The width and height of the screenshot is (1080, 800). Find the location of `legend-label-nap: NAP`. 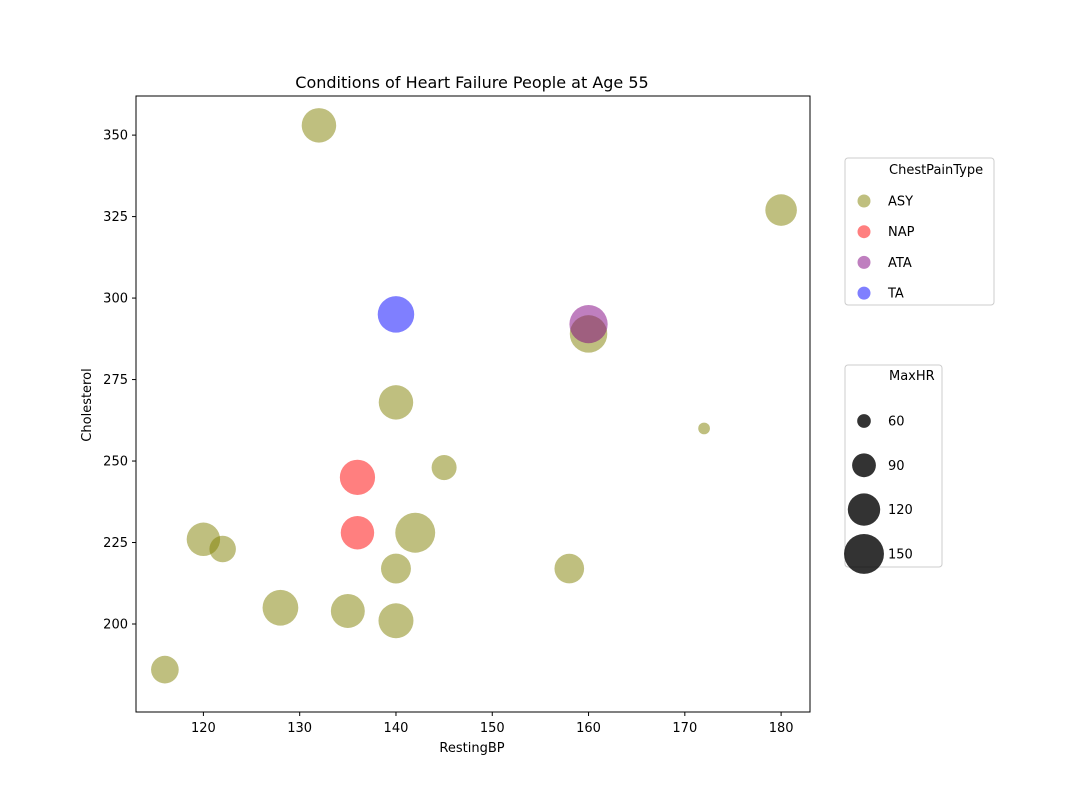

legend-label-nap: NAP is located at coordinates (901, 232).